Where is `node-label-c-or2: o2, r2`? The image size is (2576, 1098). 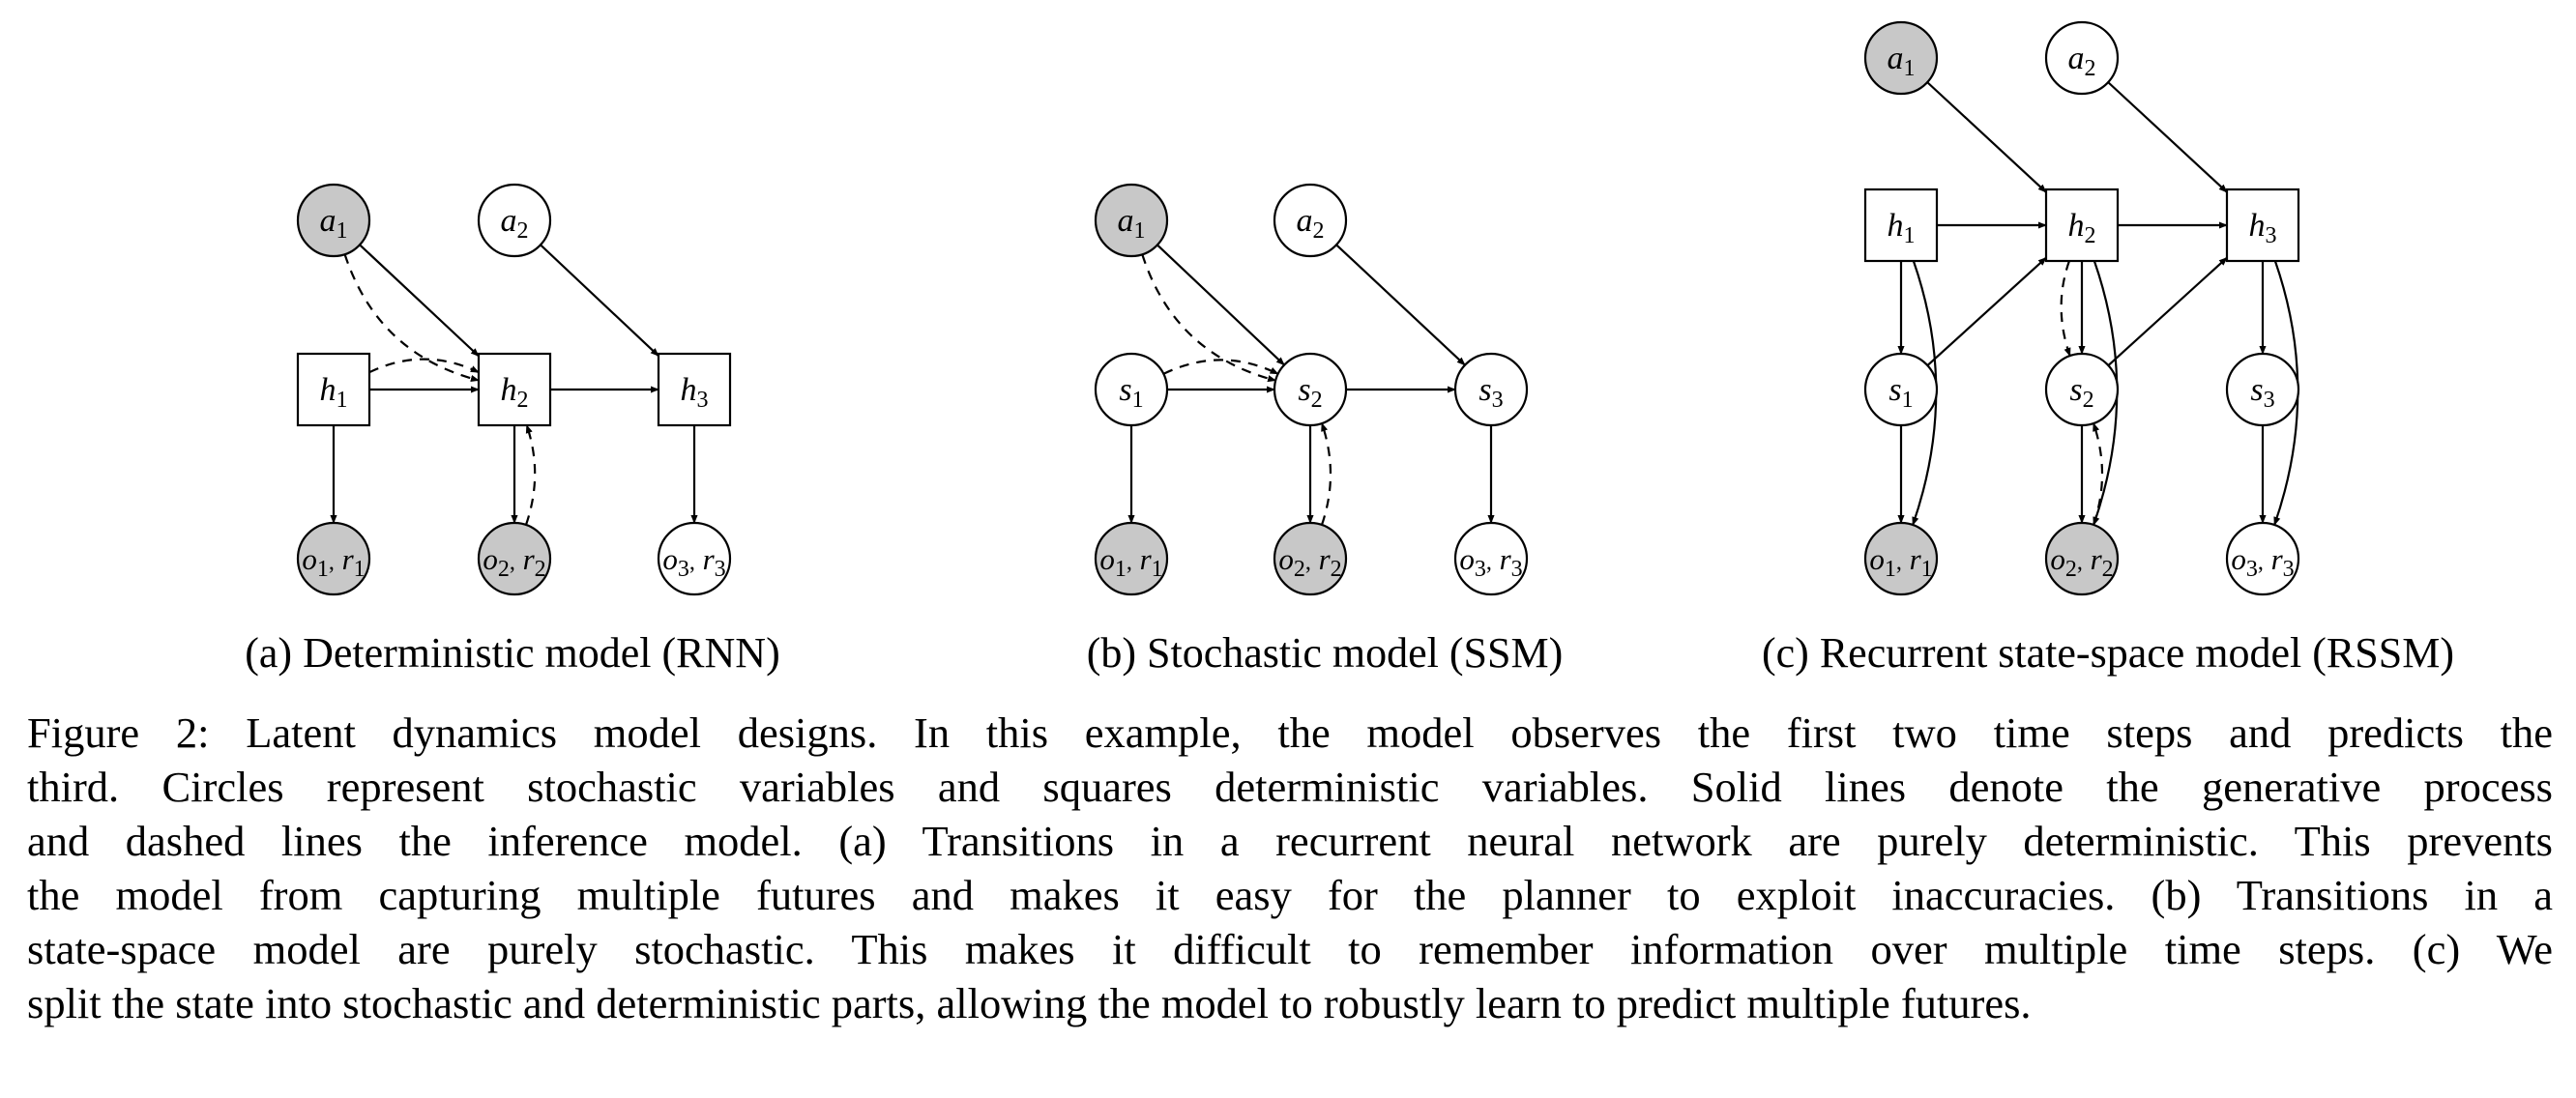 node-label-c-or2: o2, r2 is located at coordinates (2081, 562).